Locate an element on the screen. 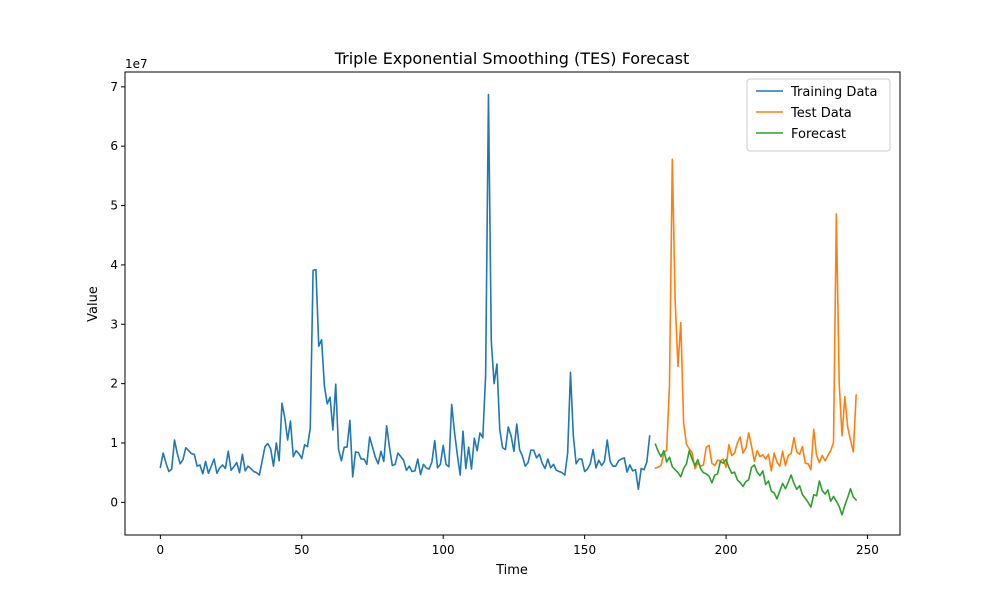 The image size is (1000, 604). y-tick-label: 5 is located at coordinates (114, 206).